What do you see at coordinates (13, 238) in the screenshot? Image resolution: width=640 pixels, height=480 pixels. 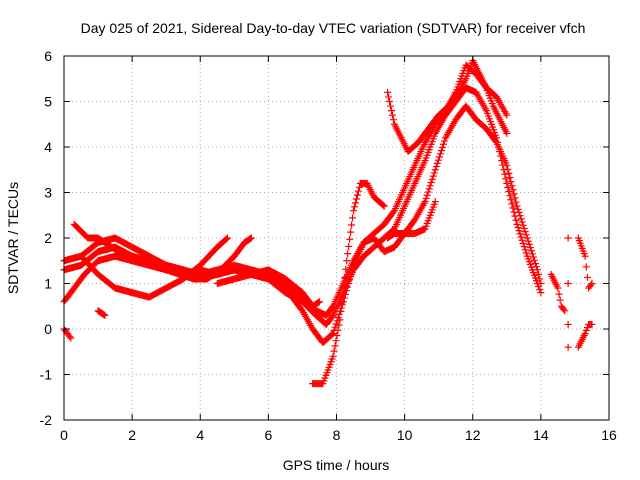 I see `y-axis-label: SDTVAR / TECUs` at bounding box center [13, 238].